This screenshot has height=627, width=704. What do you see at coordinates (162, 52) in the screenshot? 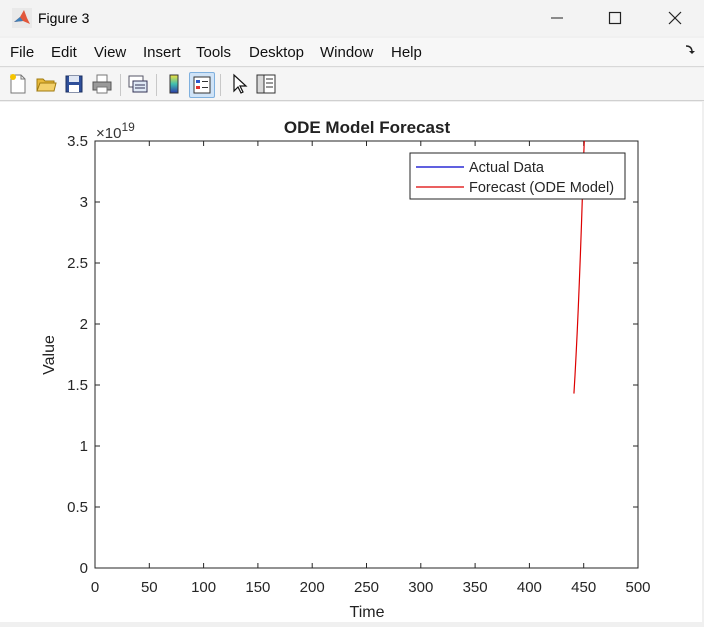
I see `menu-insert: Insert` at bounding box center [162, 52].